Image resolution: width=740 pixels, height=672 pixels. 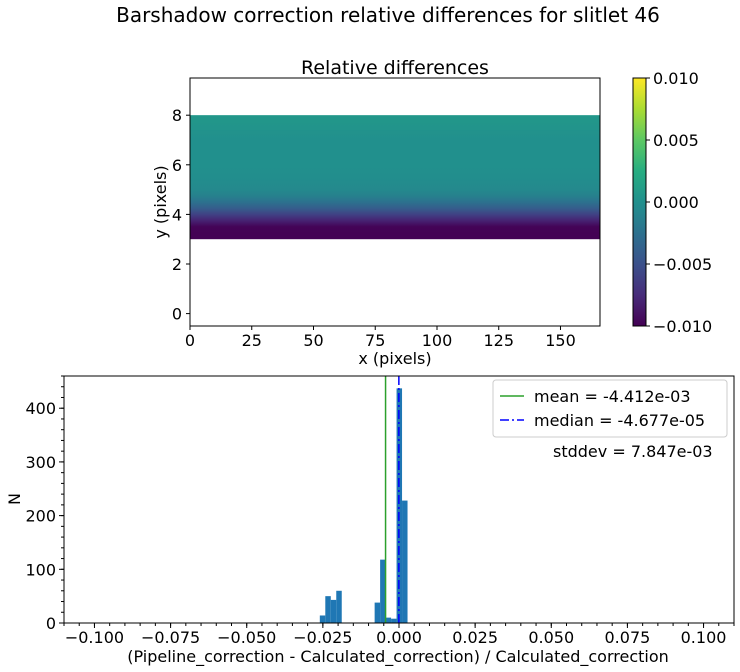 I want to click on histogram-y-tick-label: 300, so click(x=40, y=462).